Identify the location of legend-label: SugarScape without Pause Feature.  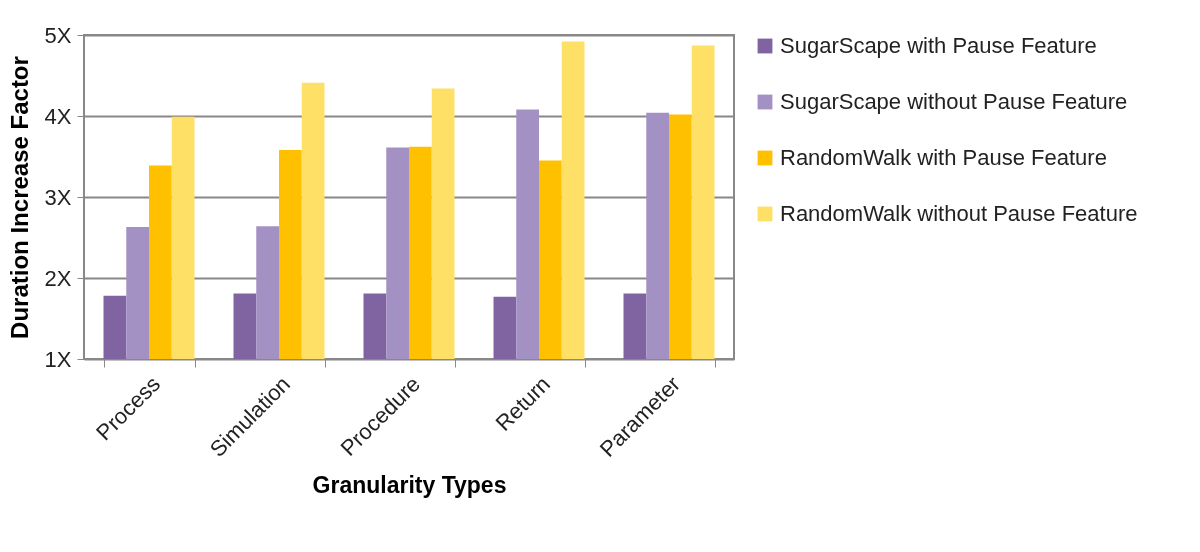
(954, 101).